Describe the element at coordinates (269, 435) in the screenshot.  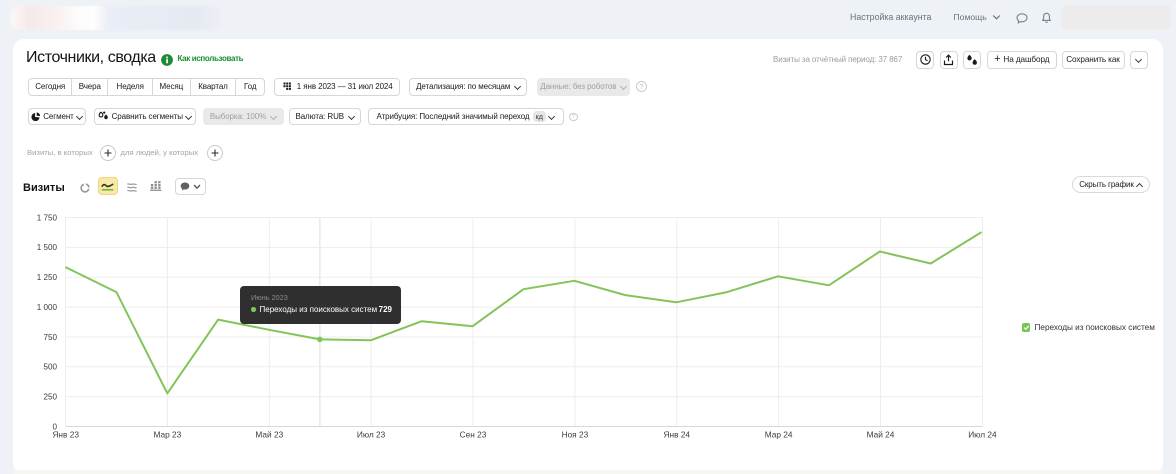
I see `svg-text: Май 23` at that location.